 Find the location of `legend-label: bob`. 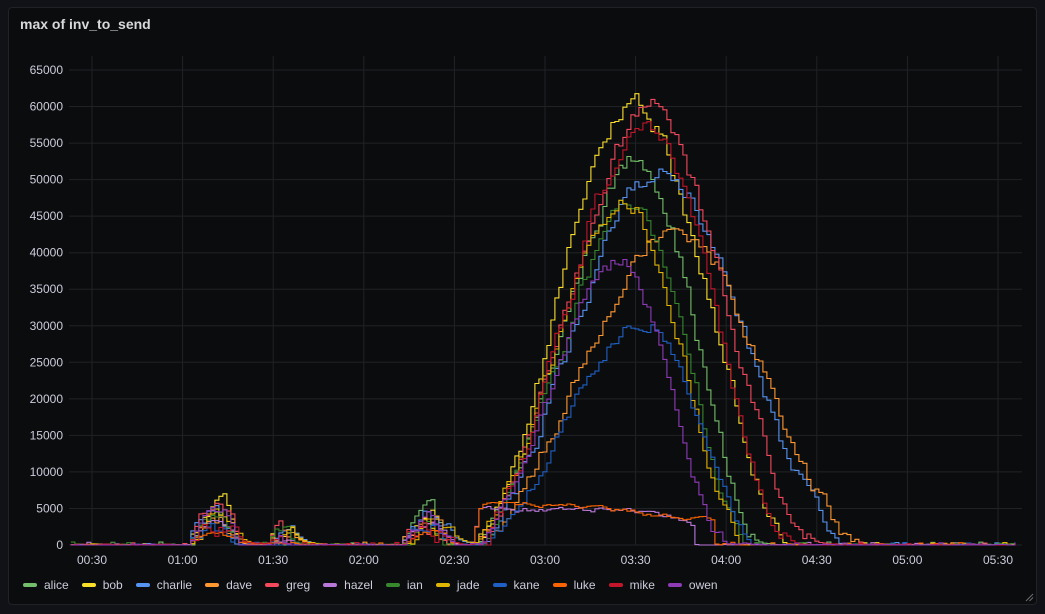

legend-label: bob is located at coordinates (112, 585).